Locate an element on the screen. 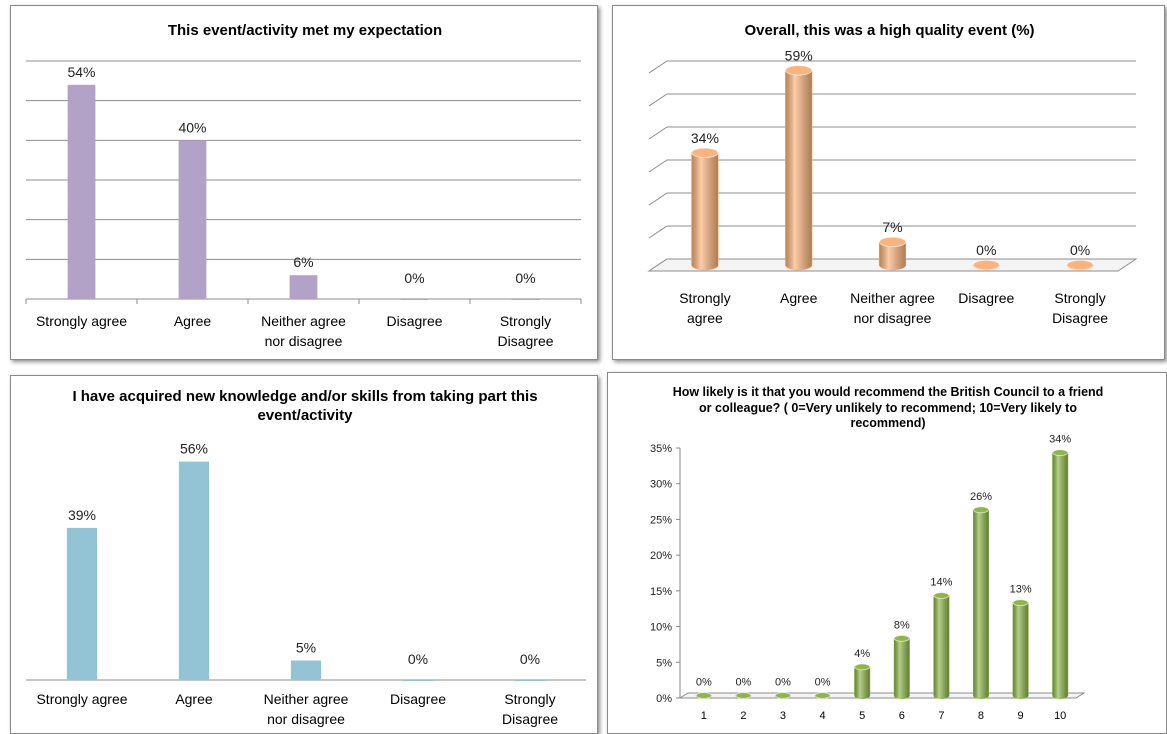 The width and height of the screenshot is (1167, 734). chart-plot: 34% 59% 7% 0% 0% is located at coordinates (892, 159).